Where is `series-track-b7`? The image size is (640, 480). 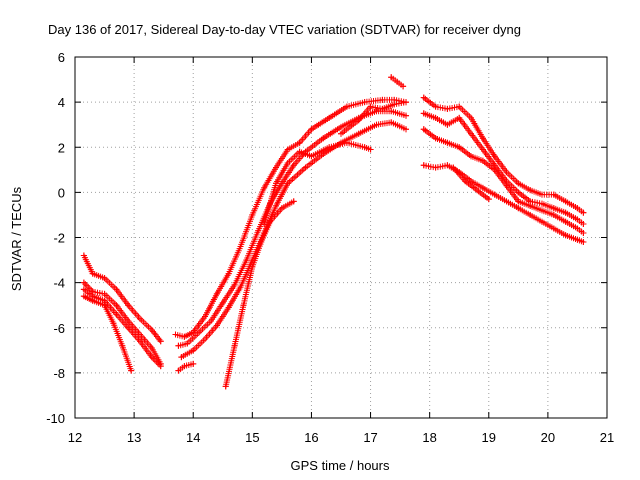
series-track-b7 is located at coordinates (374, 118).